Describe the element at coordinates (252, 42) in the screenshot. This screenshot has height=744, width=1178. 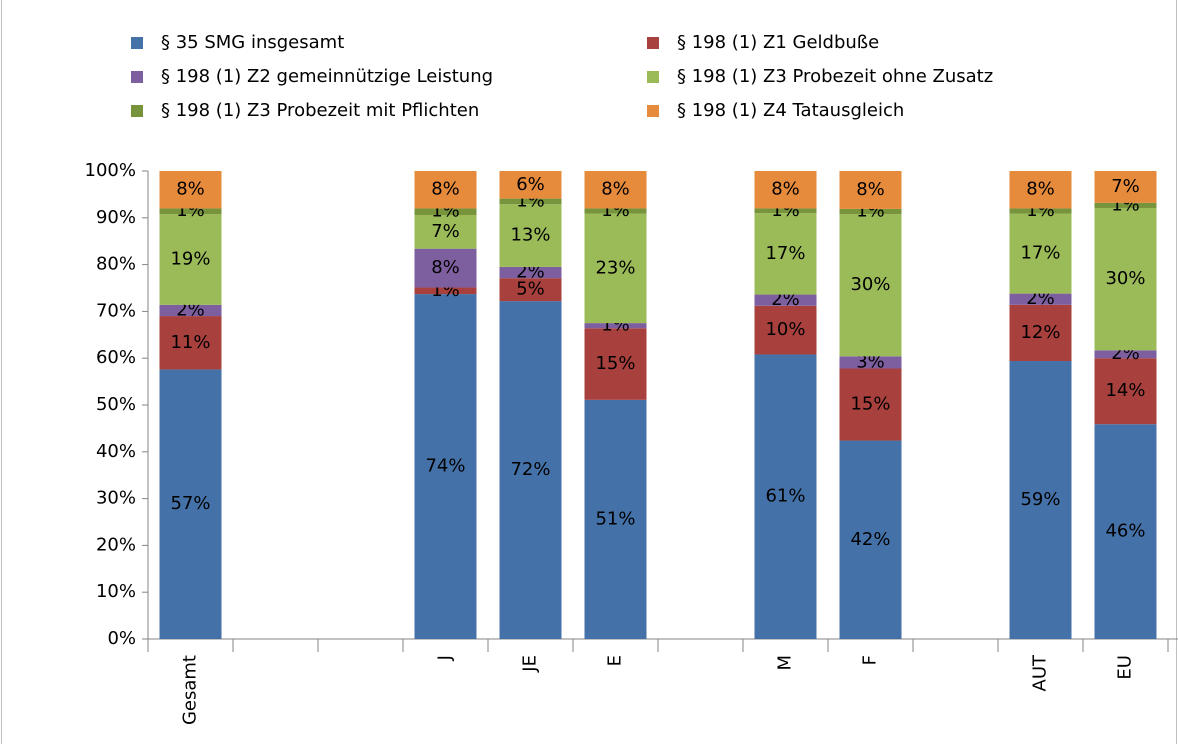
I see `legend-label: § 35 SMG insgesamt` at that location.